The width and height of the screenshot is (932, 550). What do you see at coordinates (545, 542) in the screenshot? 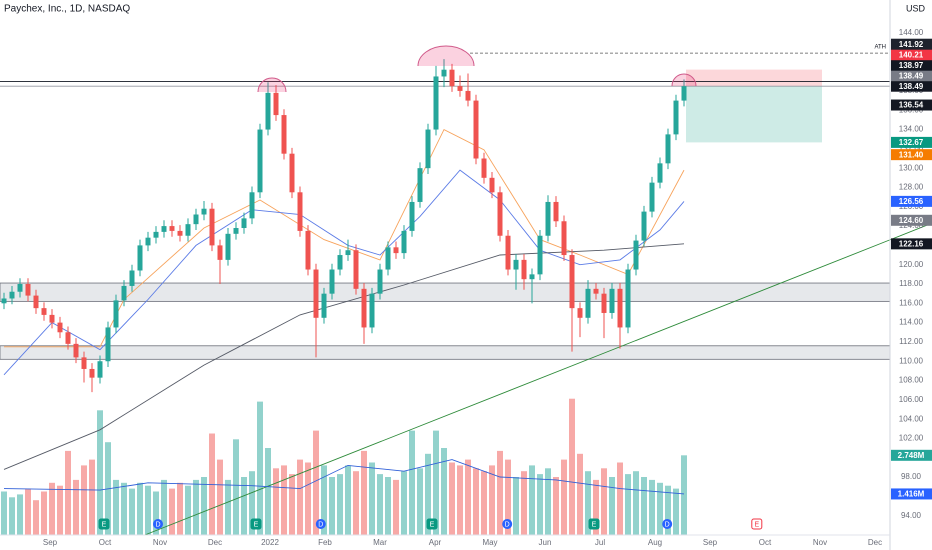
I see `x-tick-label: Jun` at bounding box center [545, 542].